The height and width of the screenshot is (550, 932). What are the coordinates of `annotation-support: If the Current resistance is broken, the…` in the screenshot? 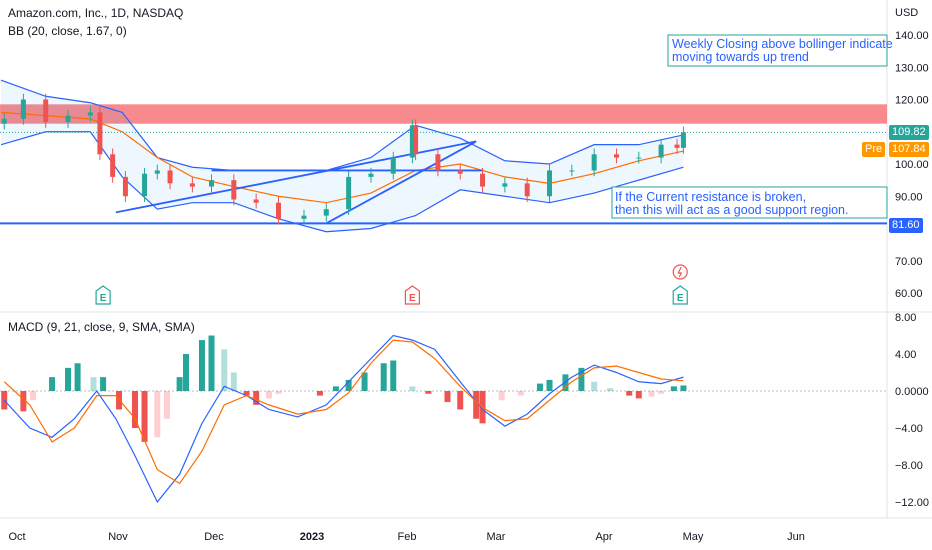 It's located at (731, 204).